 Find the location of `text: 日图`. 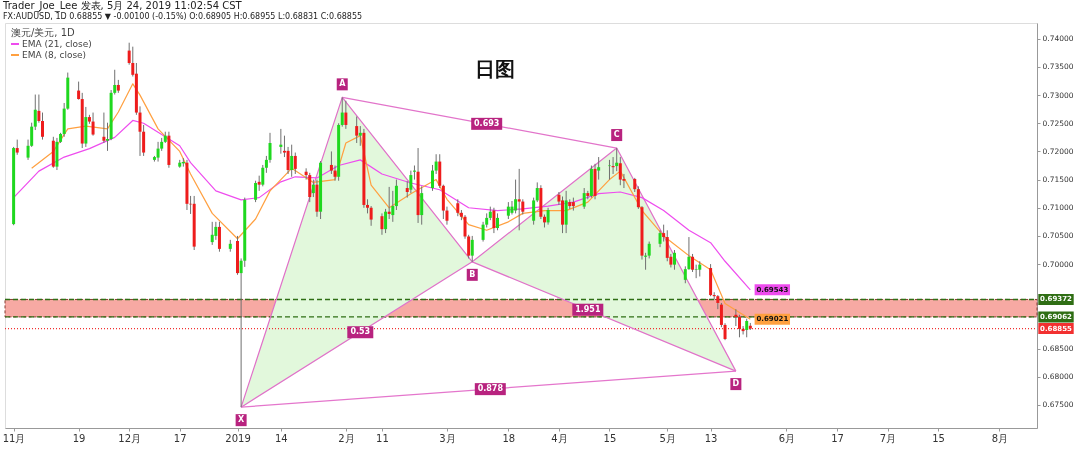

text: 日图 is located at coordinates (495, 69).